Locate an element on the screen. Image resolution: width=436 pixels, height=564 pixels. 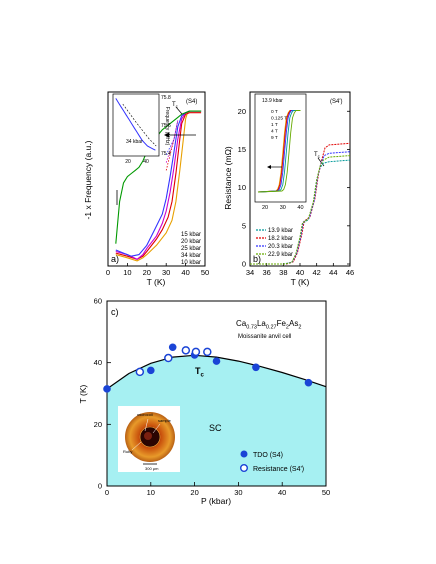
panel-b-inset-legend-entry: 9 T is located at coordinates (274, 138).